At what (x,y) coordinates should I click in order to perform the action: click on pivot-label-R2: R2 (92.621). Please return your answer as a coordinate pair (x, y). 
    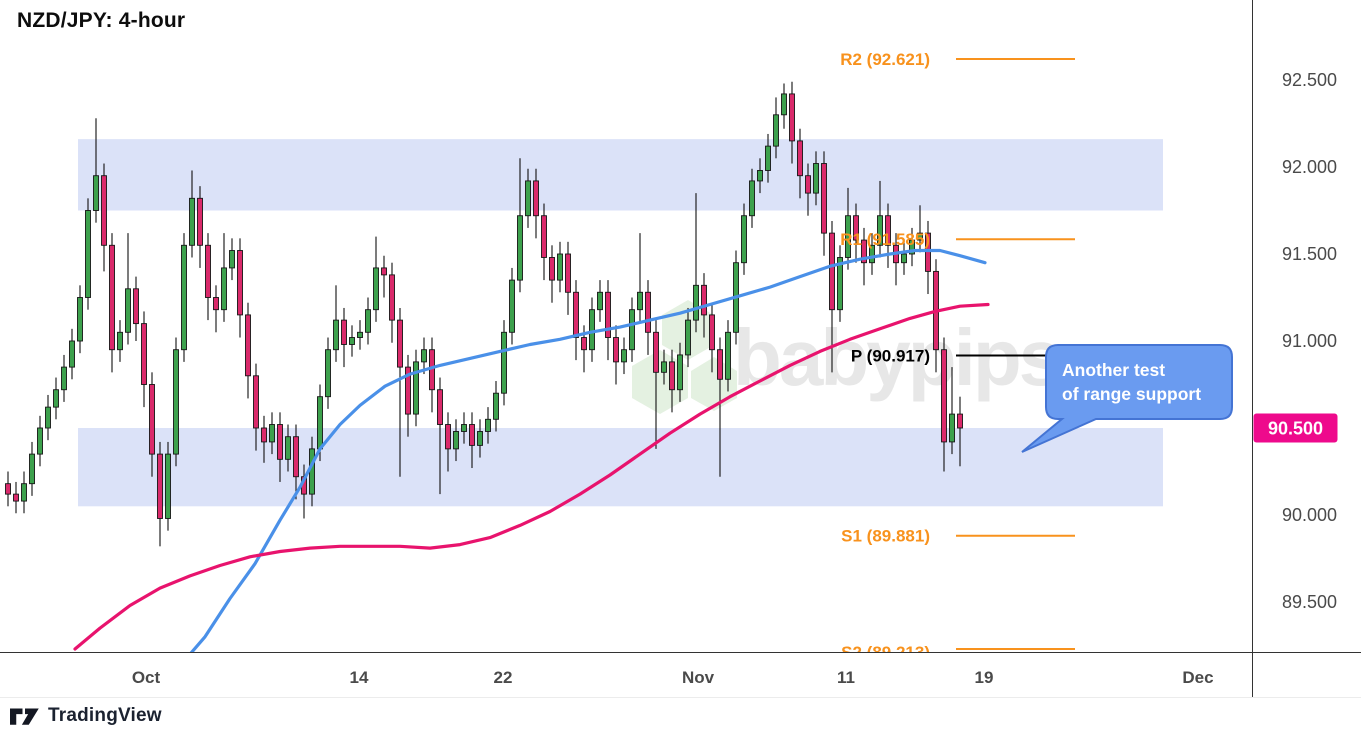
    Looking at the image, I should click on (885, 59).